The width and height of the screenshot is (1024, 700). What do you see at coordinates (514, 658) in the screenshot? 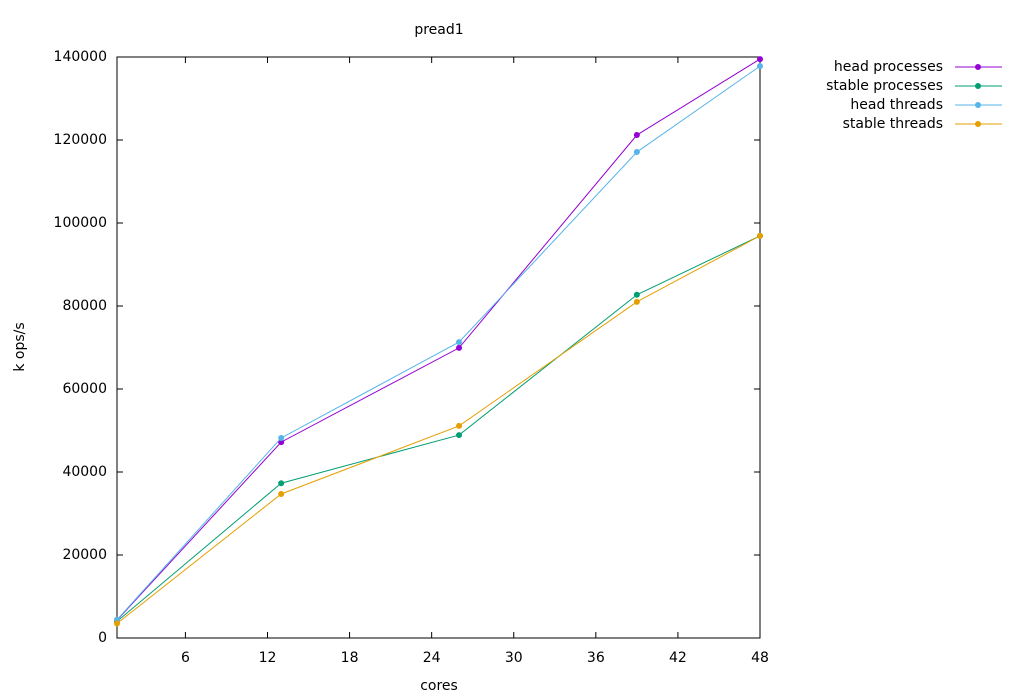
I see `x-tick-label: 30` at bounding box center [514, 658].